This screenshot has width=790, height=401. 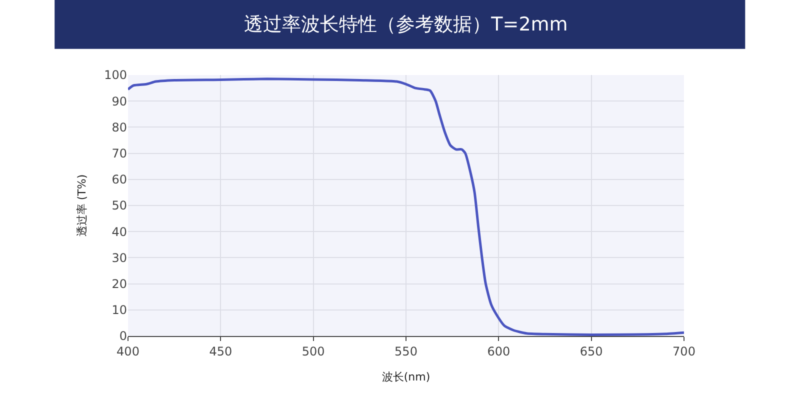 I want to click on y-tick-label: 60, so click(x=119, y=179).